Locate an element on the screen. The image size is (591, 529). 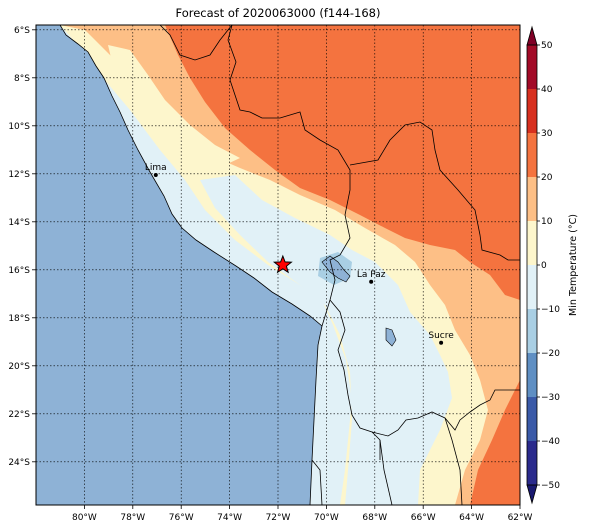
colorbar-tick-label: −30 is located at coordinates (550, 398).